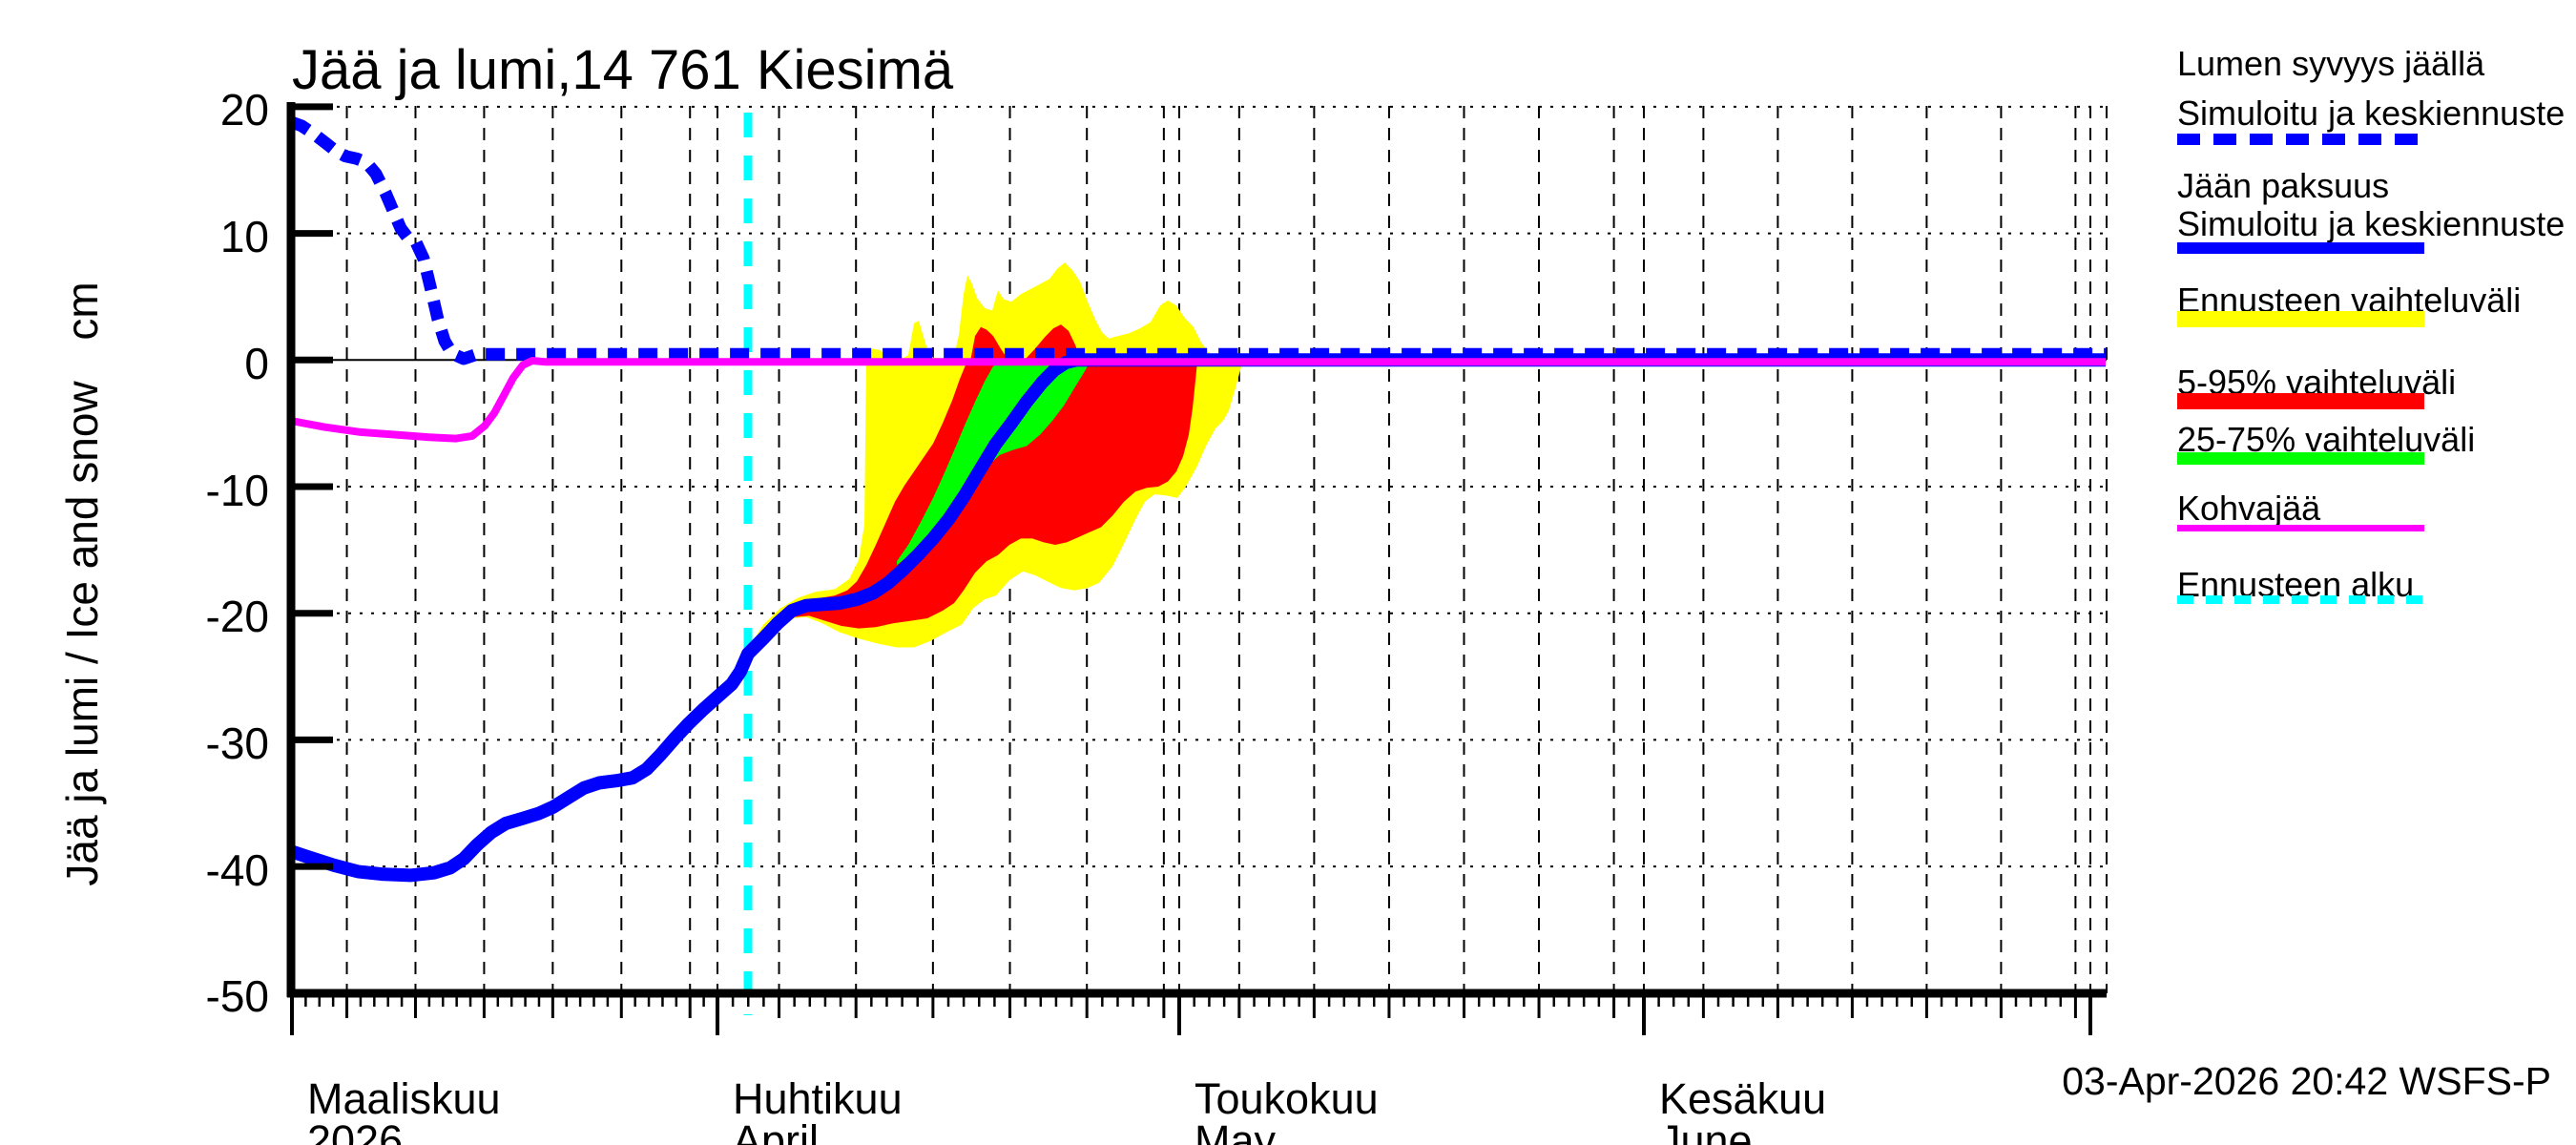 The width and height of the screenshot is (2576, 1145). What do you see at coordinates (2306, 1081) in the screenshot?
I see `timestamp: 03-Apr-2026 20:42 WSFS-P` at bounding box center [2306, 1081].